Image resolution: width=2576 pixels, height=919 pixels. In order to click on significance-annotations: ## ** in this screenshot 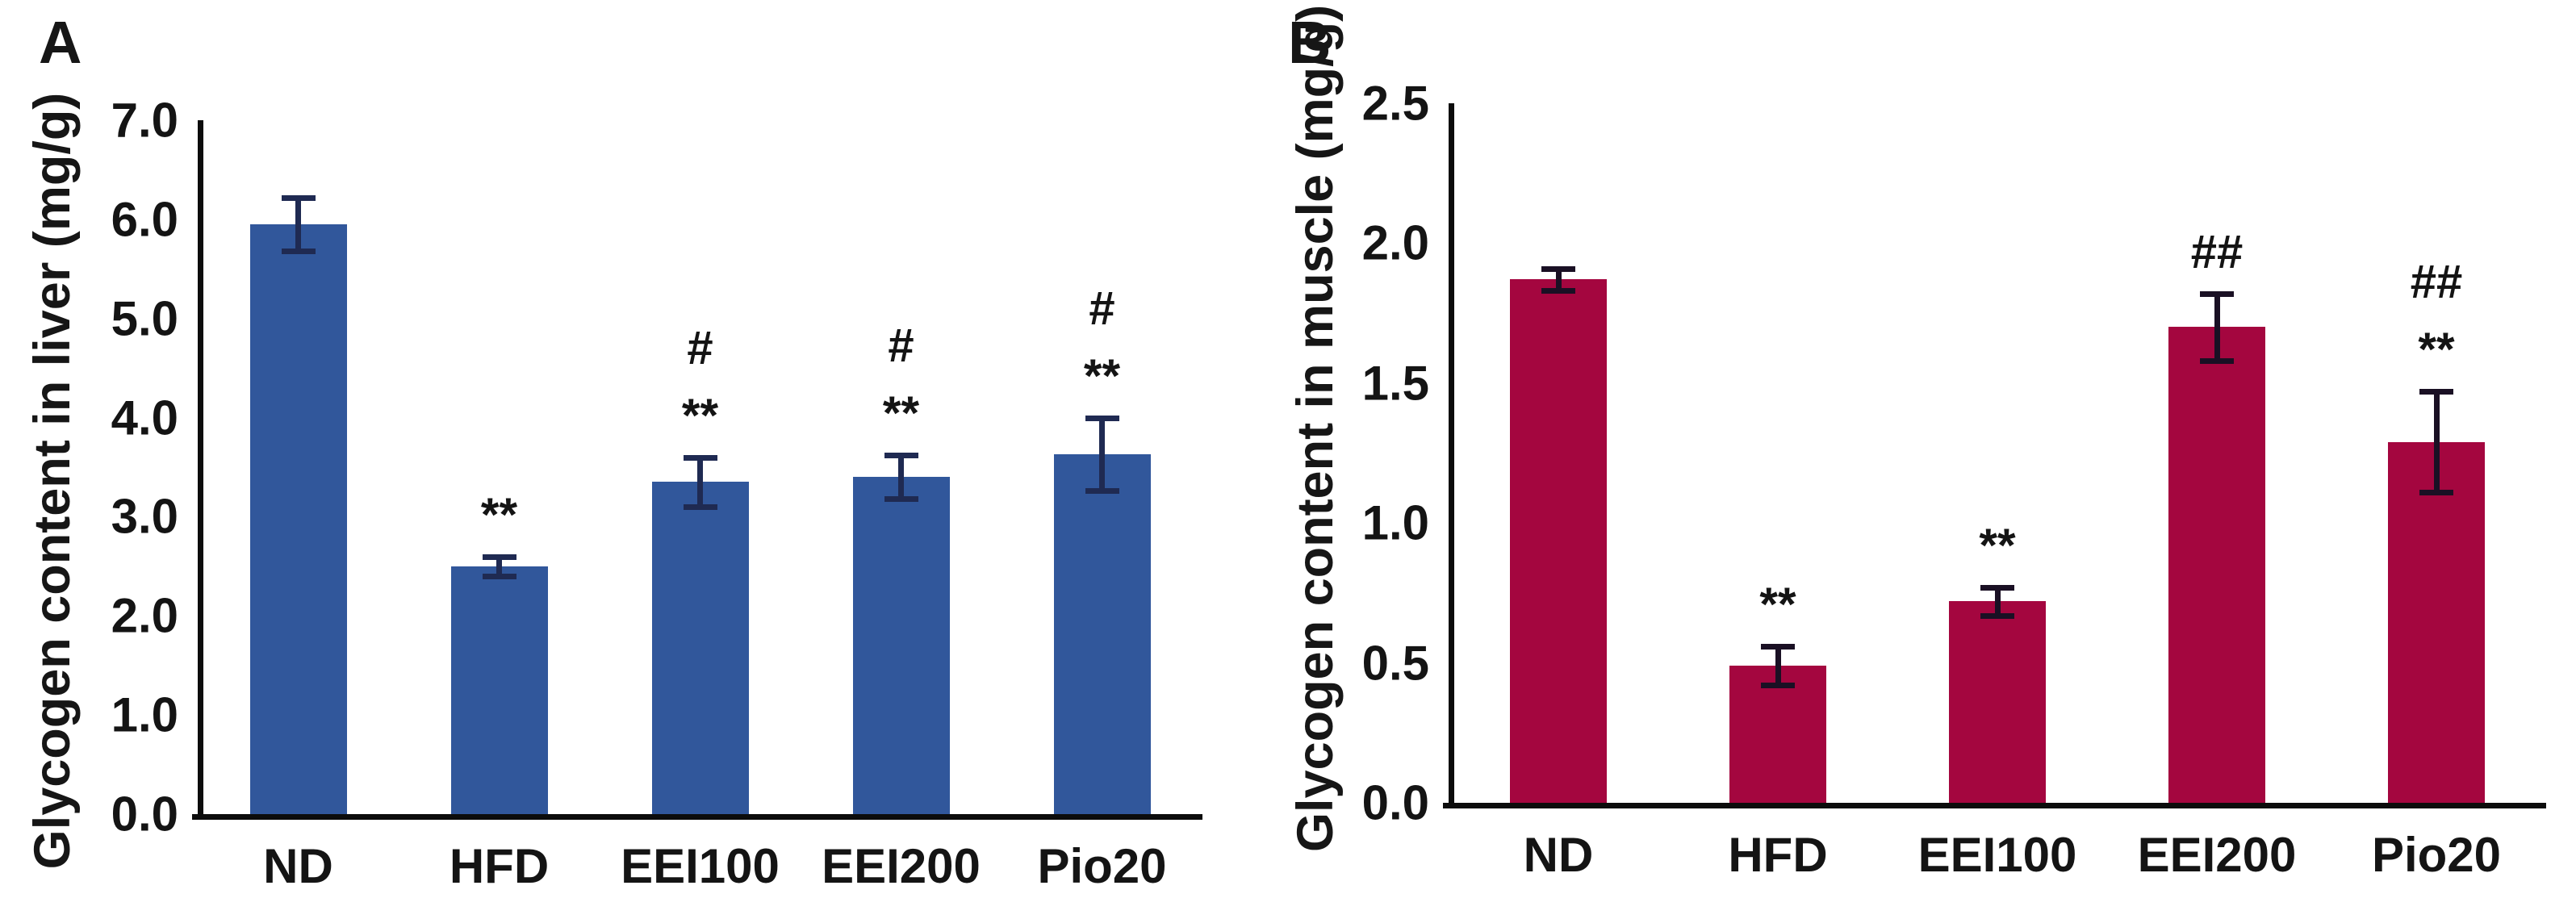, I will do `click(2437, 317)`.